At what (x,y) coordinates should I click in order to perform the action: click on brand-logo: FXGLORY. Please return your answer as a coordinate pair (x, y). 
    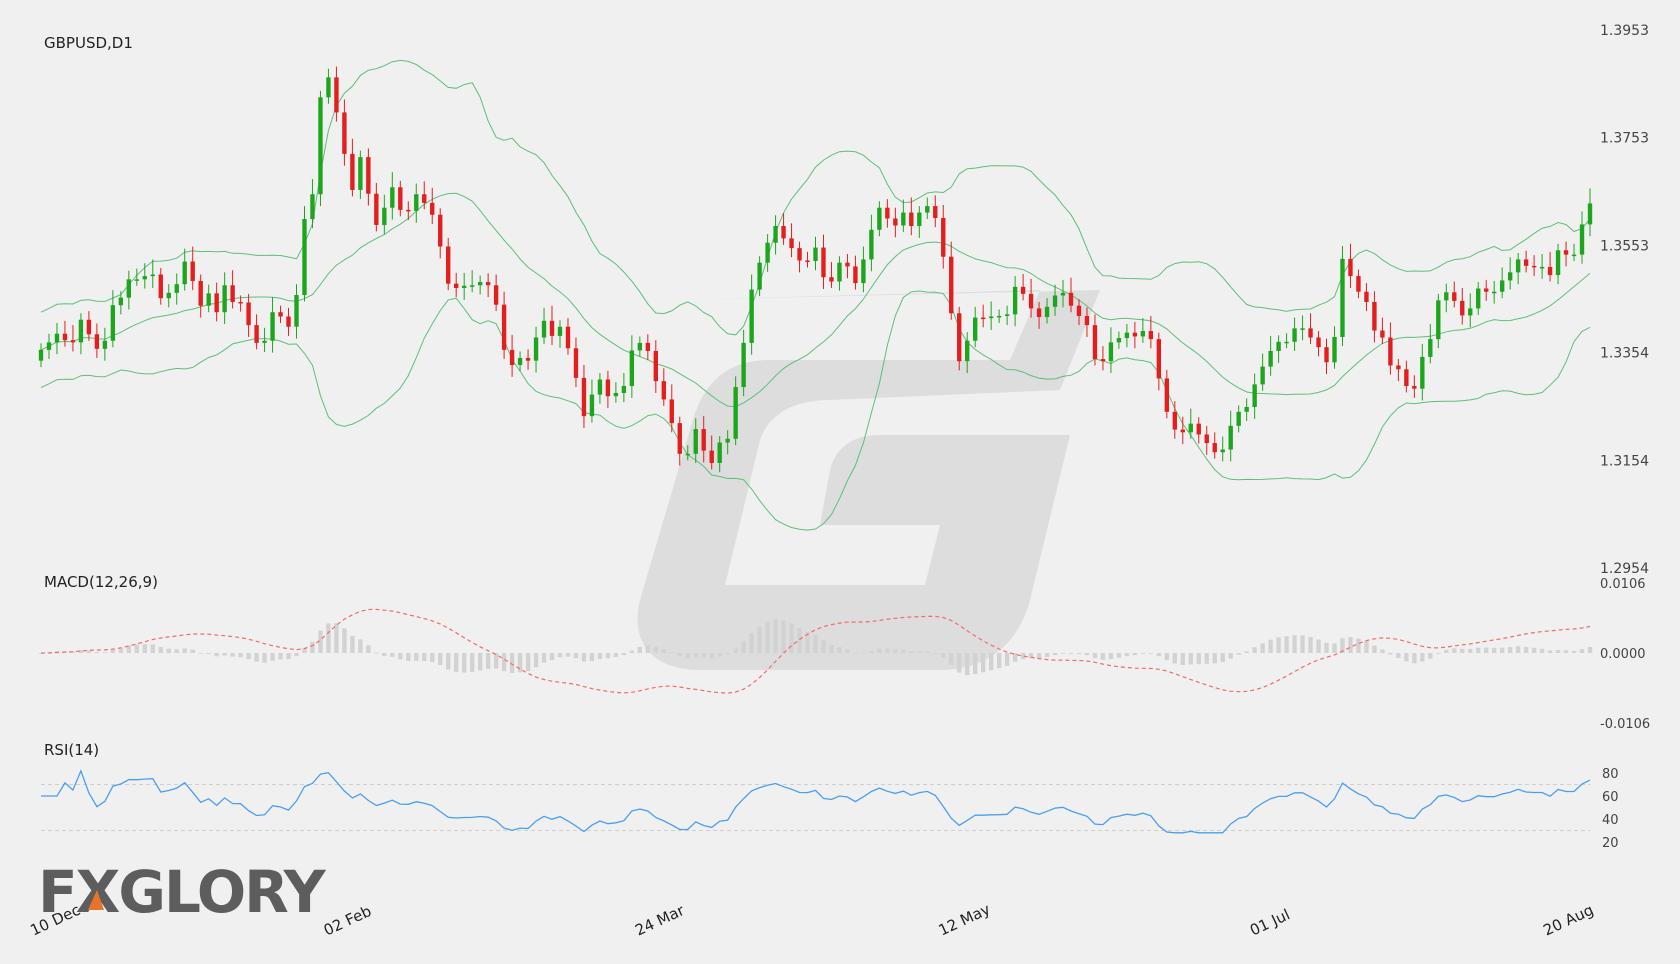
    Looking at the image, I should click on (183, 892).